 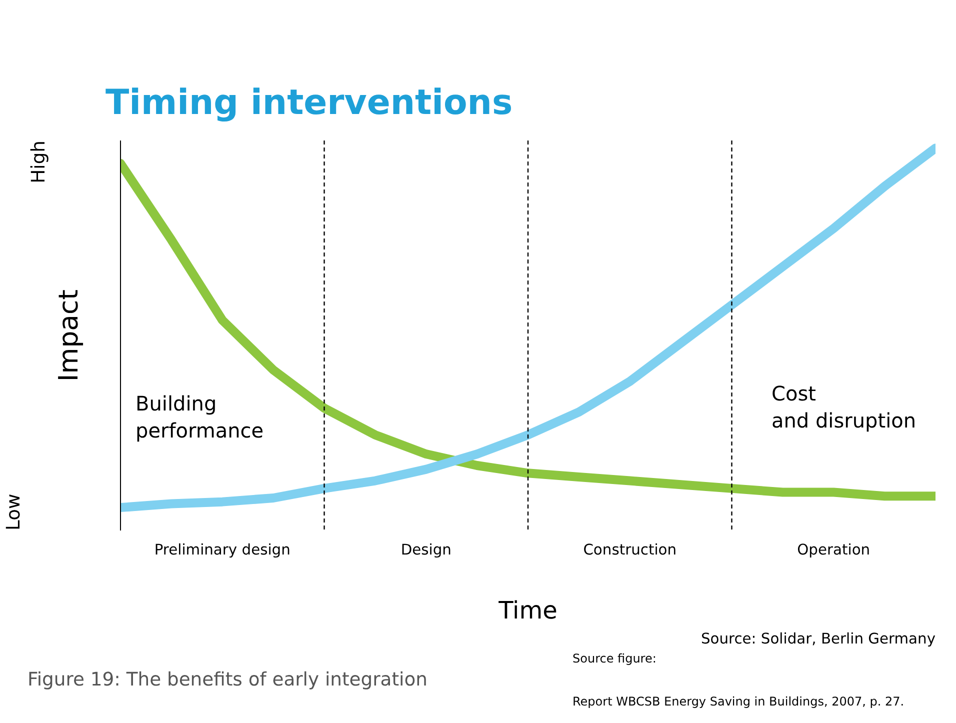 I want to click on text: Report WBCSB Energy Saving in Buildings, 2007, p. 27., so click(x=738, y=701).